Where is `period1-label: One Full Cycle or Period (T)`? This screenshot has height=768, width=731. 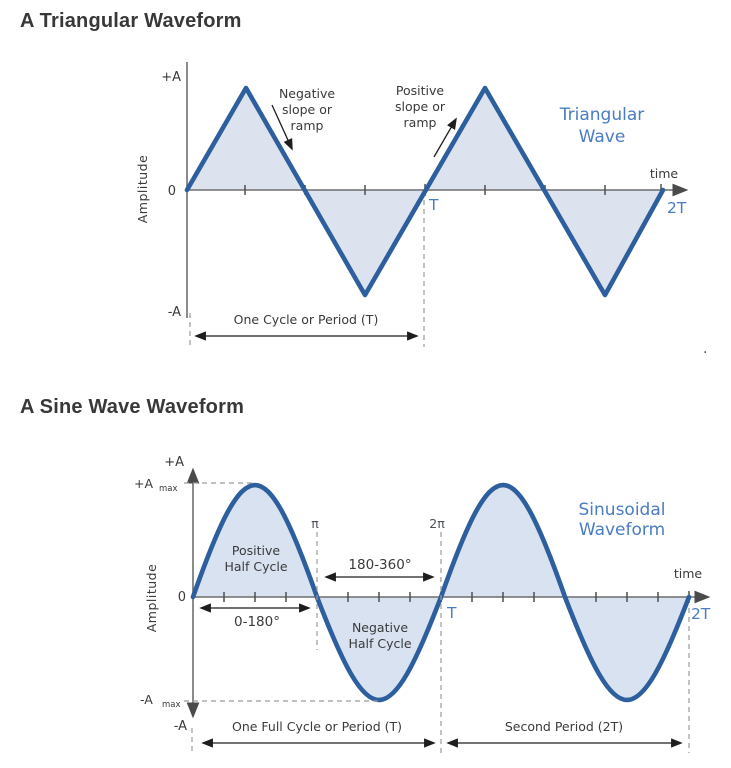 period1-label: One Full Cycle or Period (T) is located at coordinates (317, 726).